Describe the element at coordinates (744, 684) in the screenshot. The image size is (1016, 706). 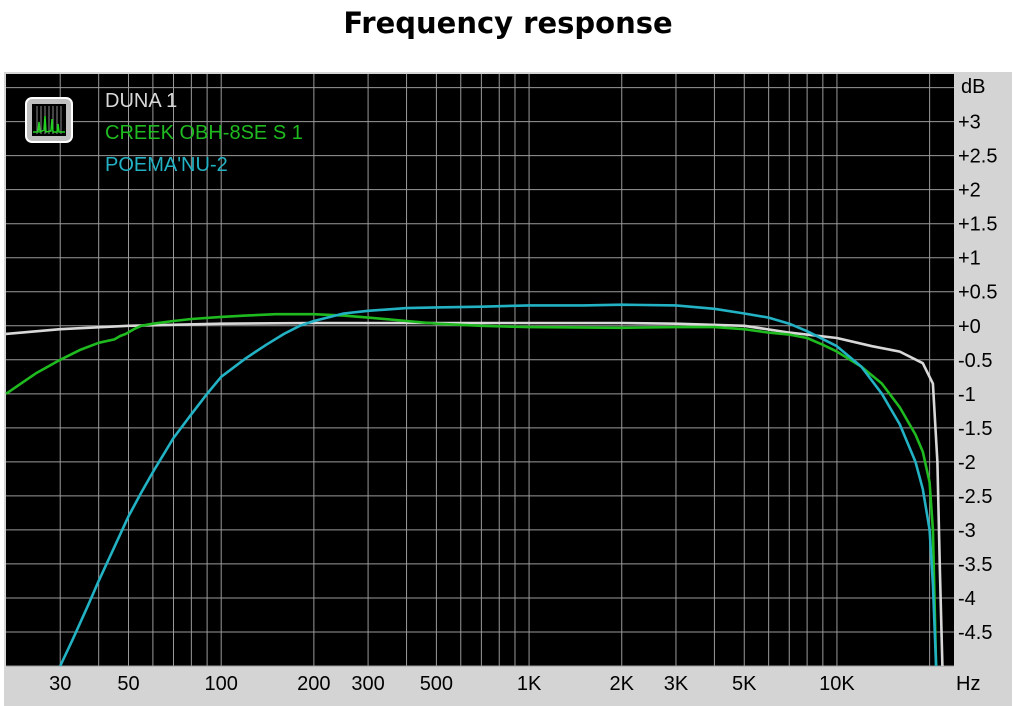
I see `x-tick-label: 5K` at that location.